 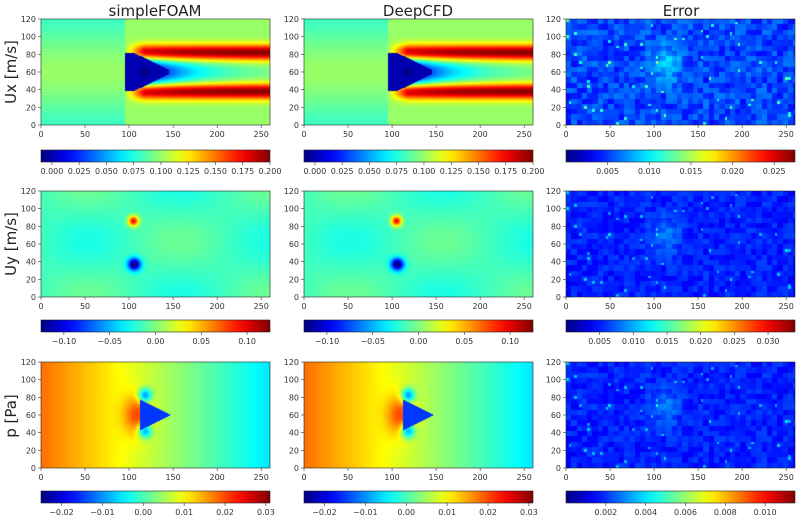 I want to click on colorbar-simplefoam-ux, so click(x=155, y=156).